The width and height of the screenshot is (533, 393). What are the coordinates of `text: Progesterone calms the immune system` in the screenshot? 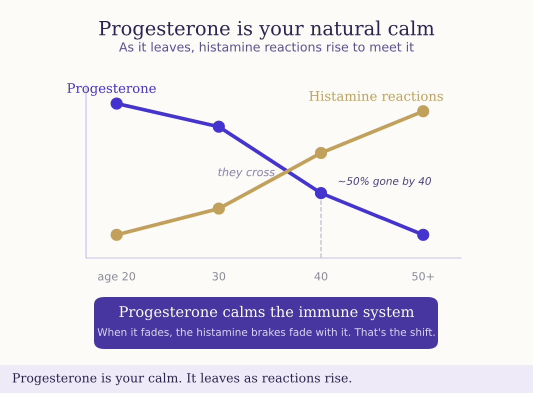 It's located at (266, 313).